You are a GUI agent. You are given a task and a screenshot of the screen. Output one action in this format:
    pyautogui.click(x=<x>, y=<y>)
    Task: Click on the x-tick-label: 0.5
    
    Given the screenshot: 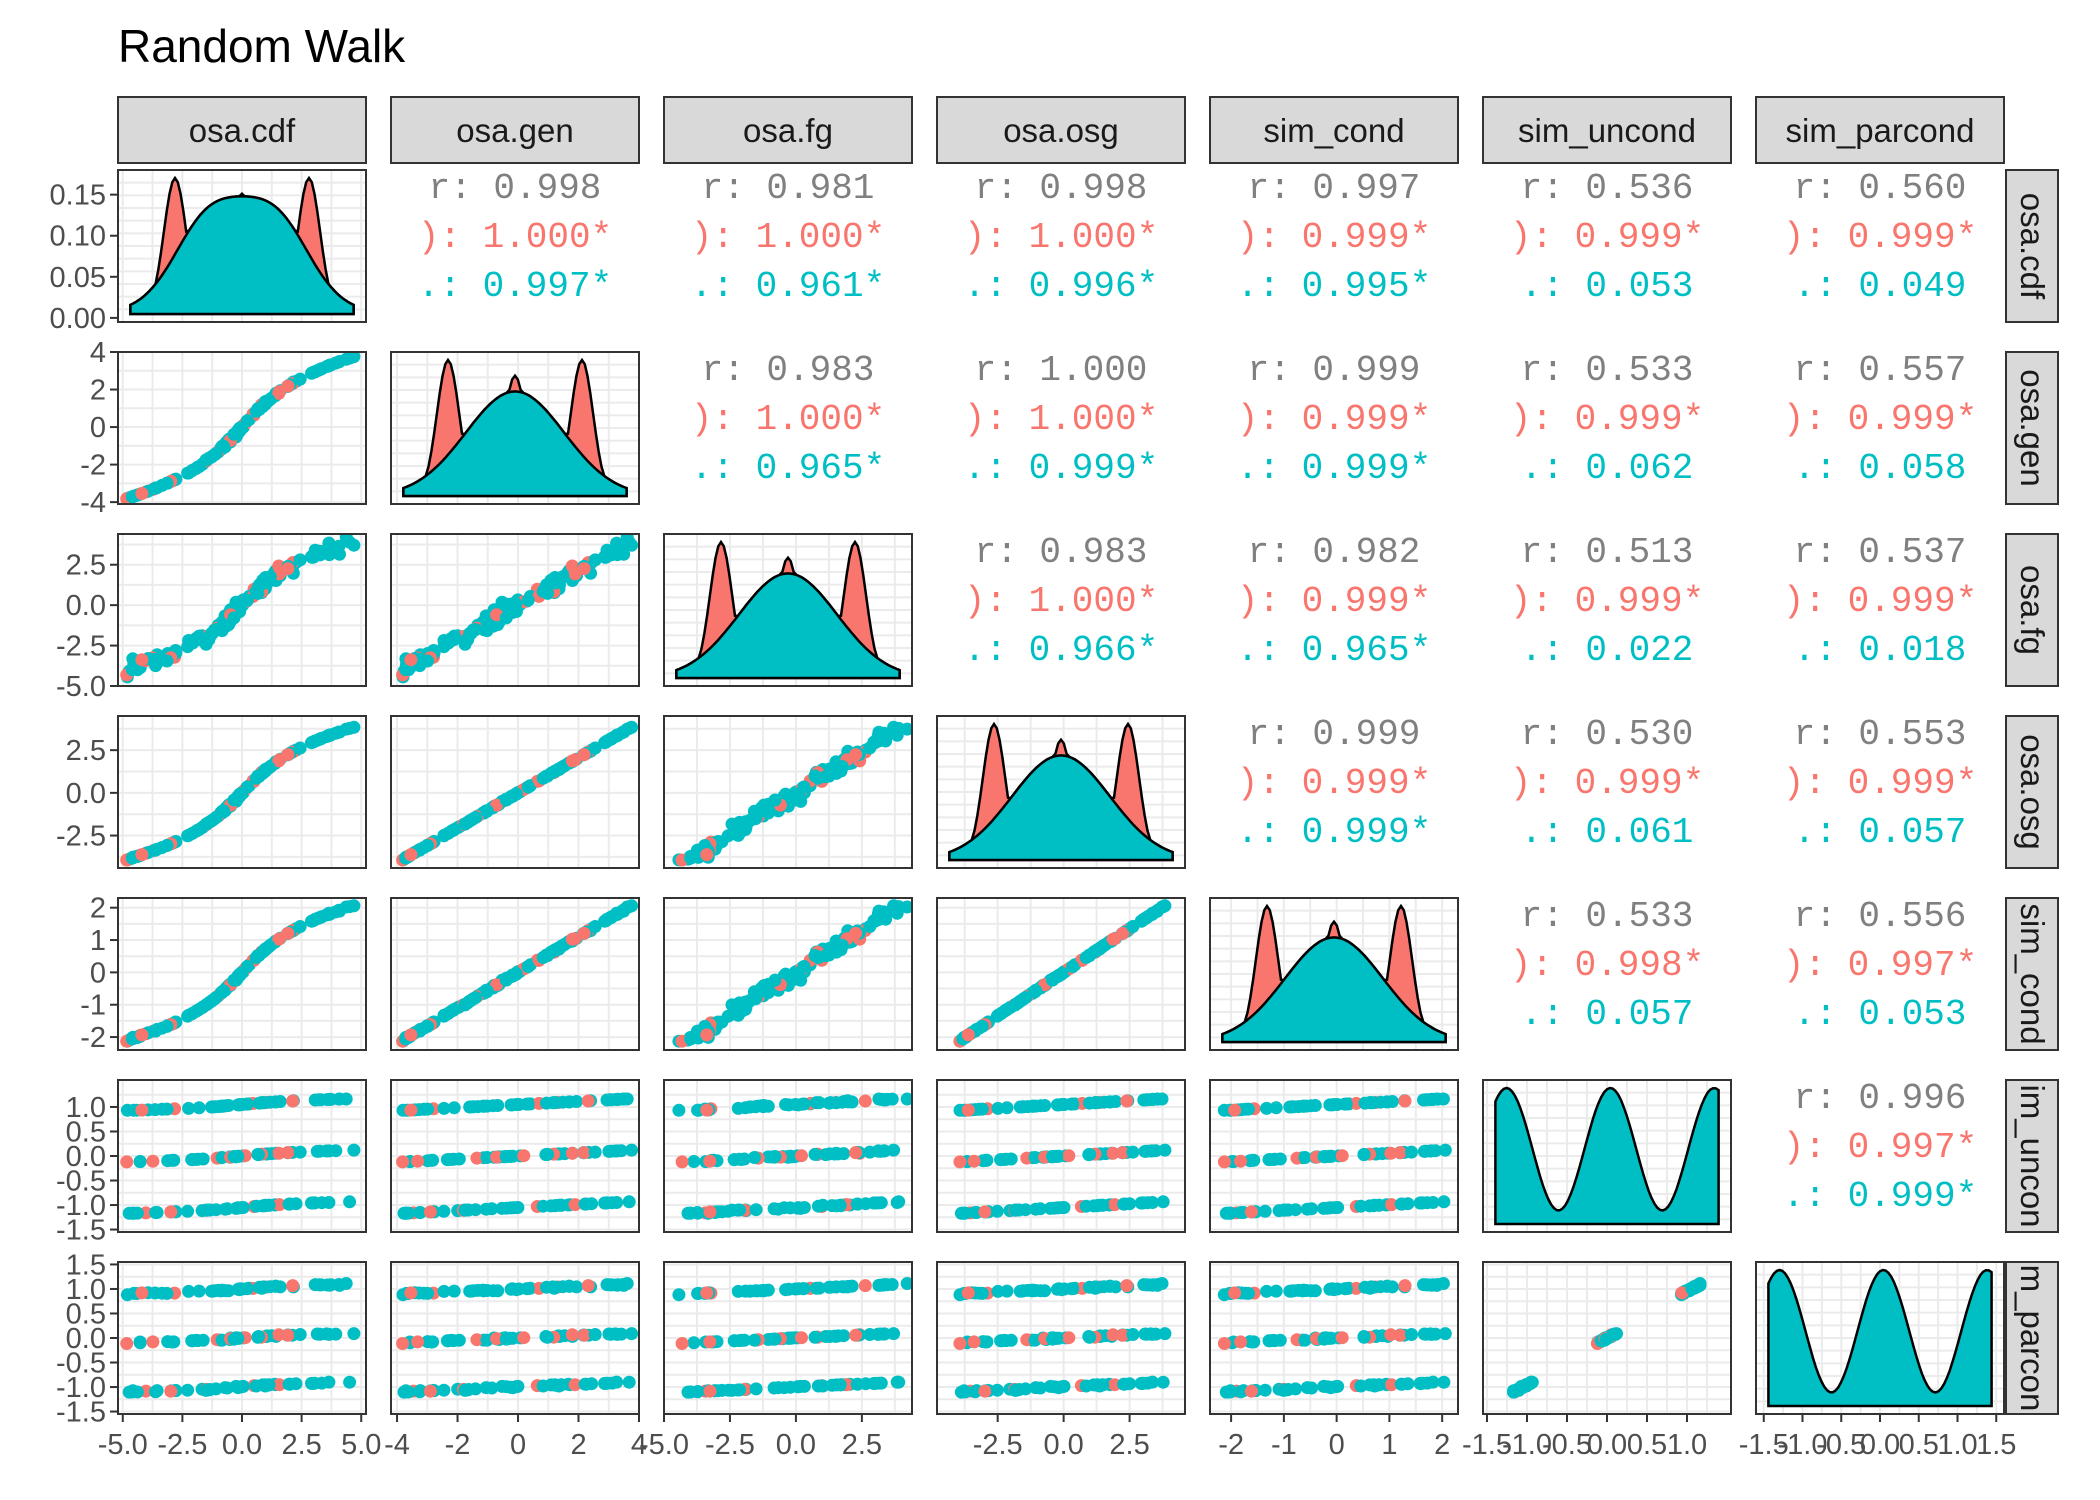 What is the action you would take?
    pyautogui.click(x=1919, y=1445)
    